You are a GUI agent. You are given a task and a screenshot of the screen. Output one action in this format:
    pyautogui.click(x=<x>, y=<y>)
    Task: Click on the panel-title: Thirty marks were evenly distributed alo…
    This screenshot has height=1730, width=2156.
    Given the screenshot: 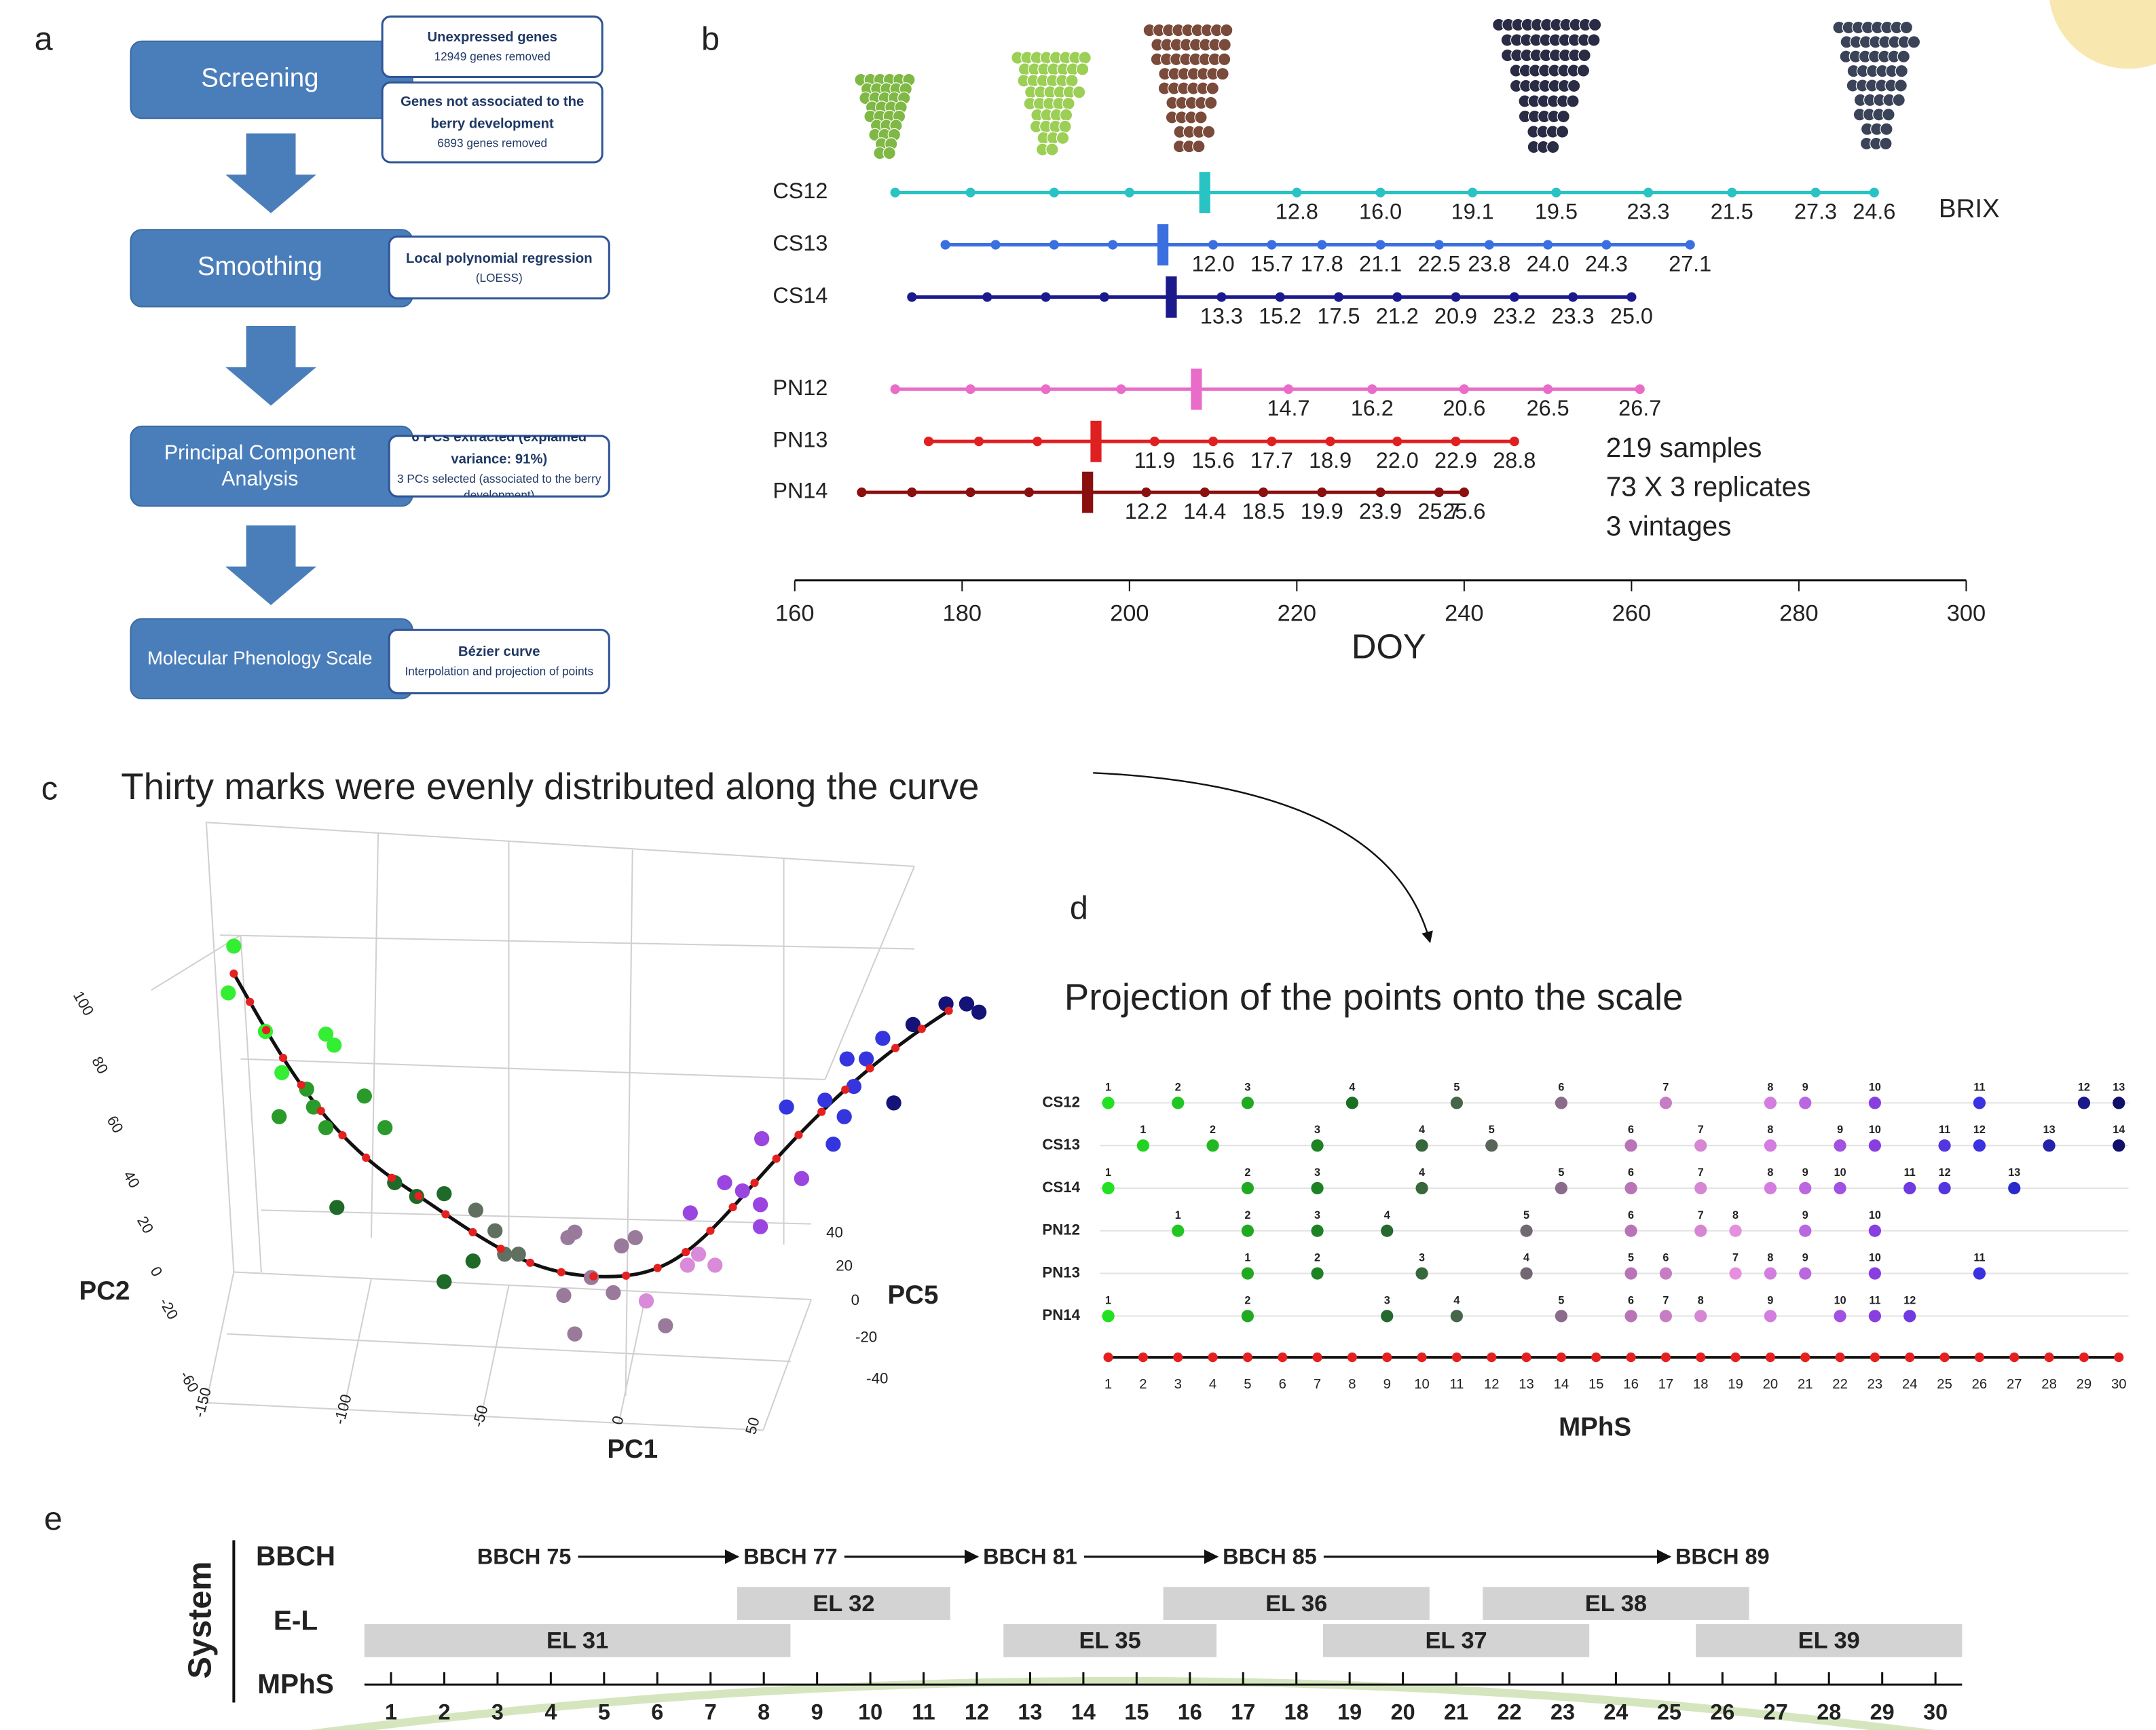 What is the action you would take?
    pyautogui.click(x=550, y=786)
    